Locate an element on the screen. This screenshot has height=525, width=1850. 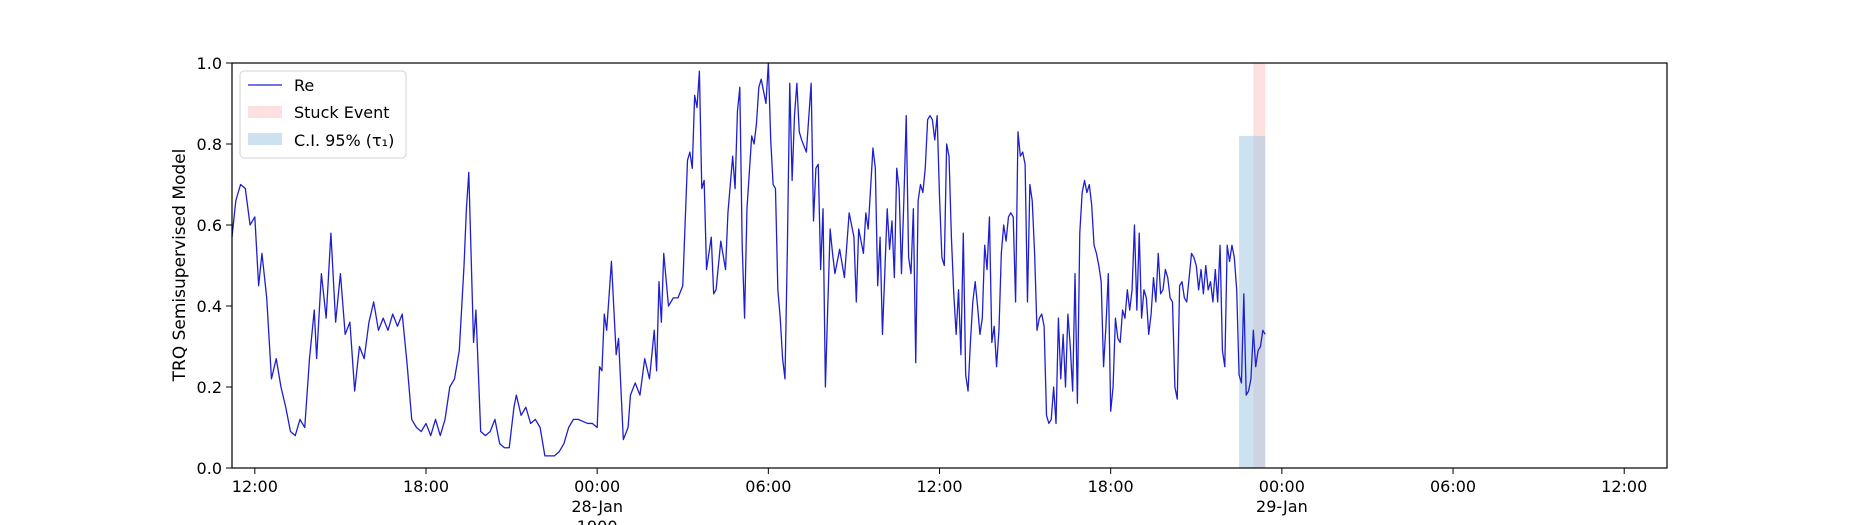
y-tick-label: 0.4 is located at coordinates (209, 306).